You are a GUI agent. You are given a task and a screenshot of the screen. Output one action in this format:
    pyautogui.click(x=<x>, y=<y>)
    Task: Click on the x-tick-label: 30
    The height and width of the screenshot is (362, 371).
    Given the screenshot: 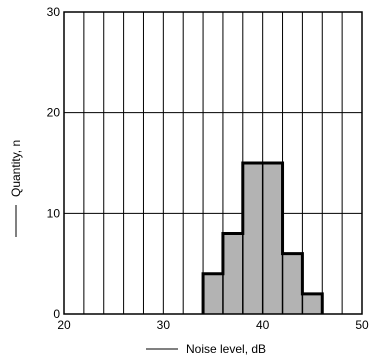 What is the action you would take?
    pyautogui.click(x=164, y=325)
    